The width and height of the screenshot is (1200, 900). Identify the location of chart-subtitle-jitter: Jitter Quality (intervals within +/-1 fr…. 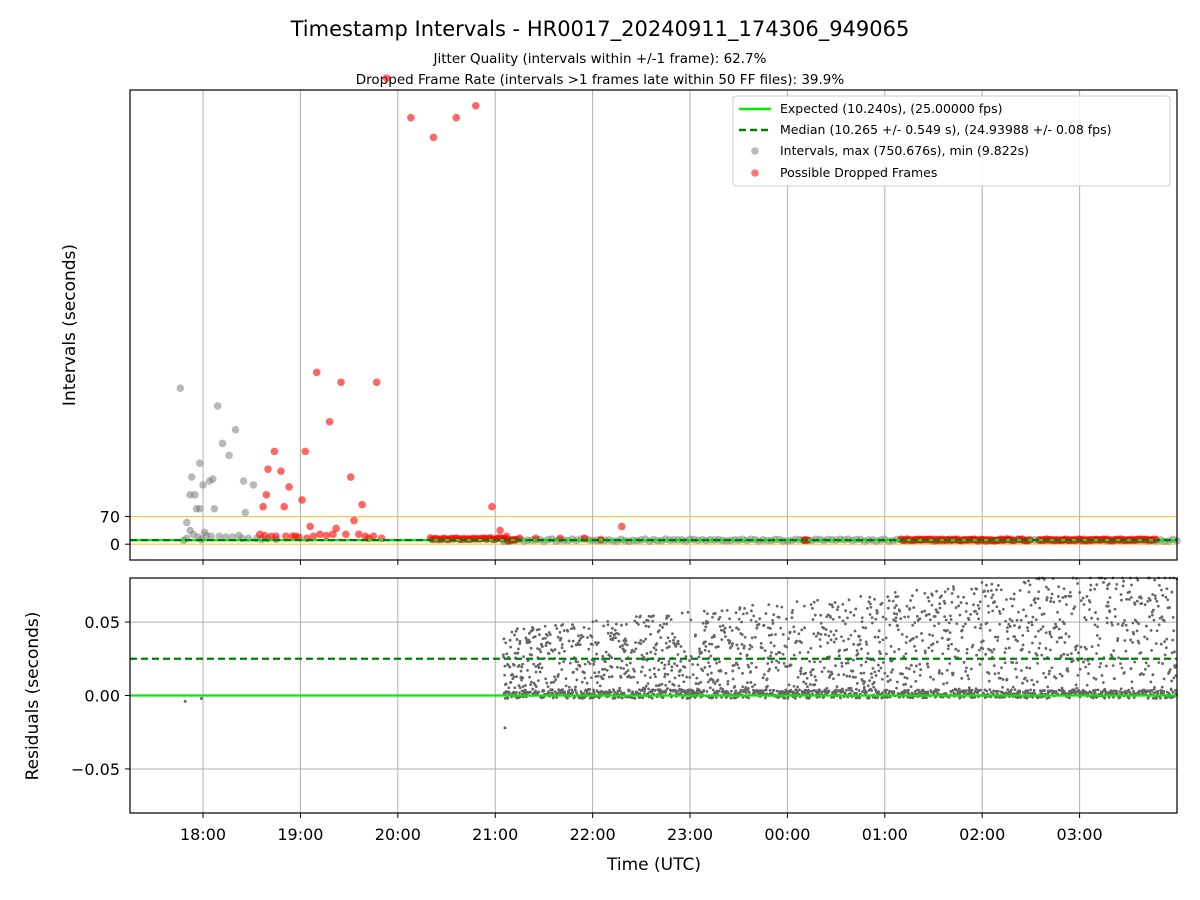
(600, 59).